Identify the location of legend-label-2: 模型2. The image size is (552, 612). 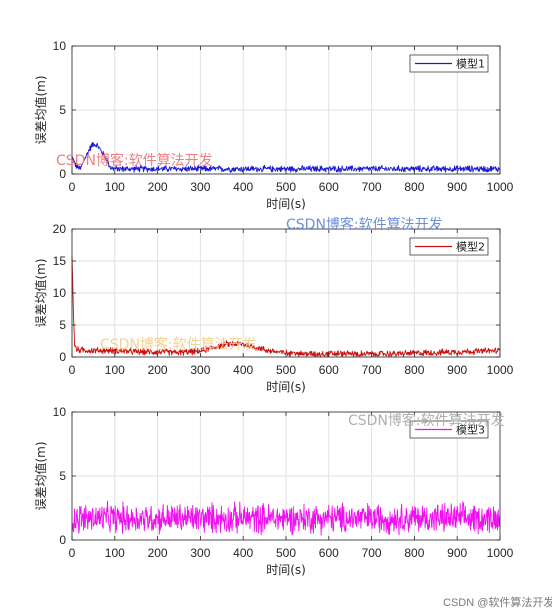
(470, 247).